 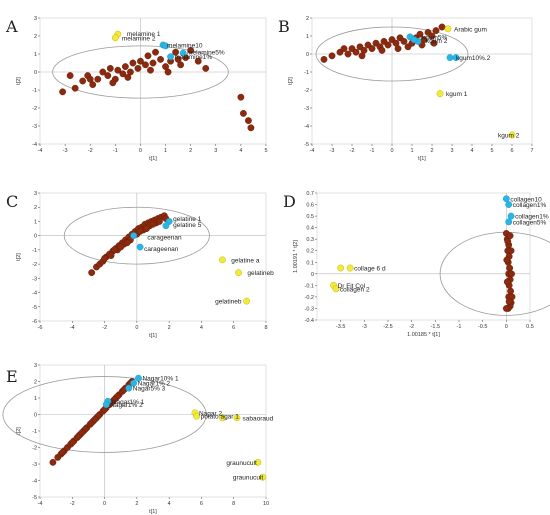 What do you see at coordinates (126, 405) in the screenshot?
I see `point-label: Nagar1% 2` at bounding box center [126, 405].